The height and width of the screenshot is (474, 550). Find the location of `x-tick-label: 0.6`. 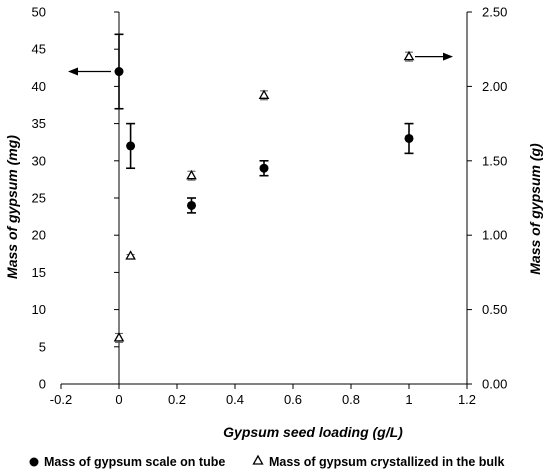

x-tick-label: 0.6 is located at coordinates (293, 399).